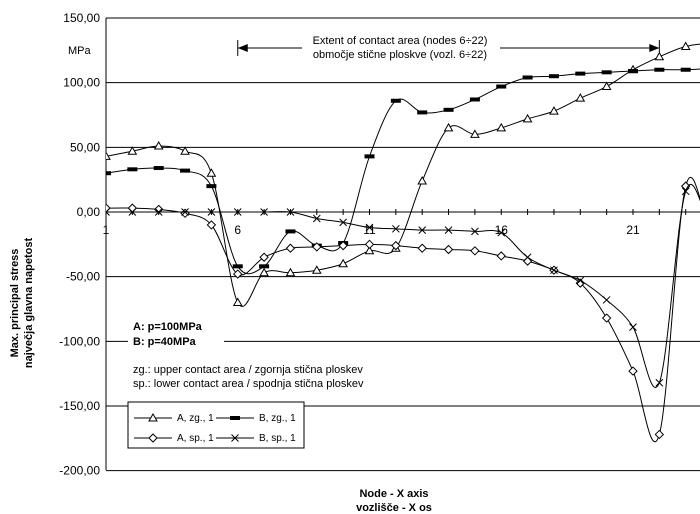 Image resolution: width=700 pixels, height=514 pixels. What do you see at coordinates (394, 508) in the screenshot?
I see `x-axis-title-line2: vozlišče - X os` at bounding box center [394, 508].